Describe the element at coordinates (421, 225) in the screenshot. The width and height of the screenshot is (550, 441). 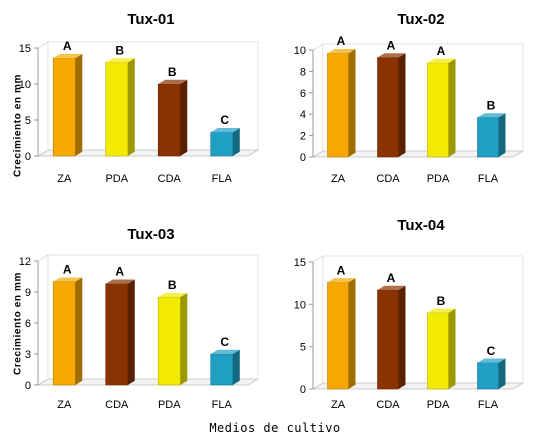
I see `chart-title: Tux-04` at that location.